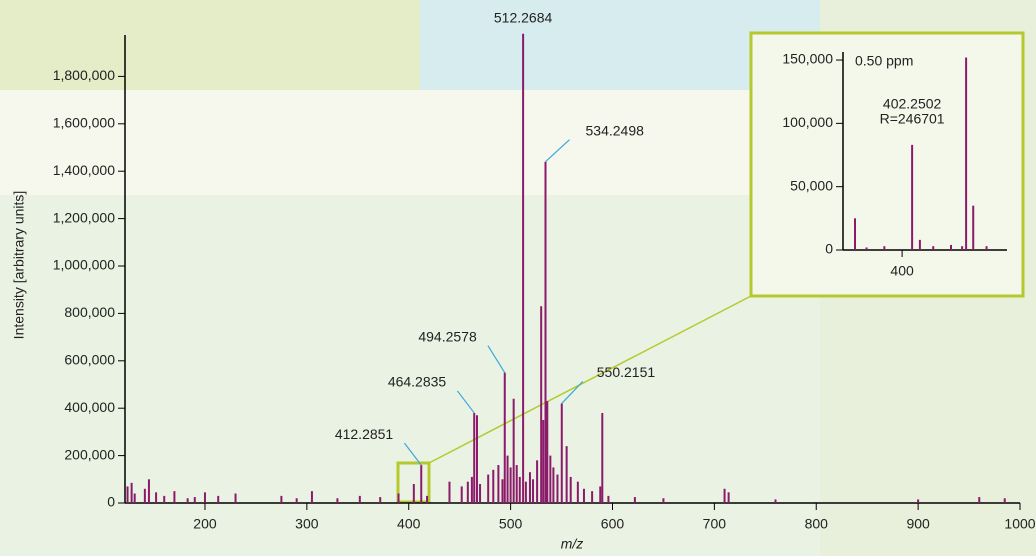  What do you see at coordinates (912, 119) in the screenshot?
I see `resolution-label: R=246701` at bounding box center [912, 119].